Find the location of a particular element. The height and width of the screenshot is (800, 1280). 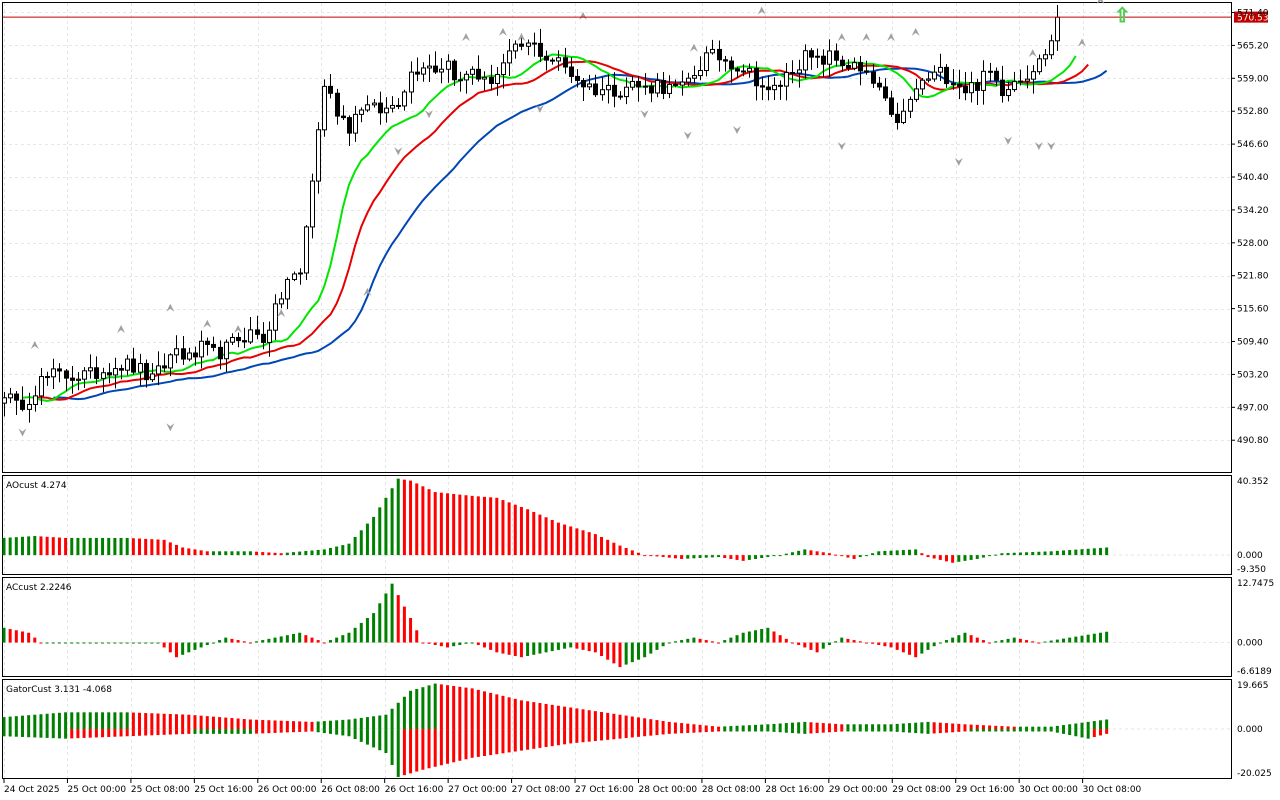

time-tick-label: 26 Oct 08:00 is located at coordinates (350, 790).